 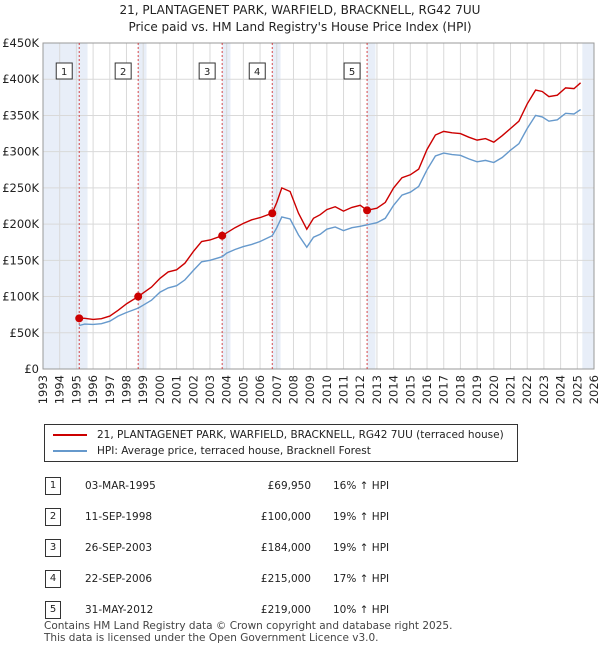 What do you see at coordinates (227, 389) in the screenshot?
I see `x-tick-label: 2004` at bounding box center [227, 389].